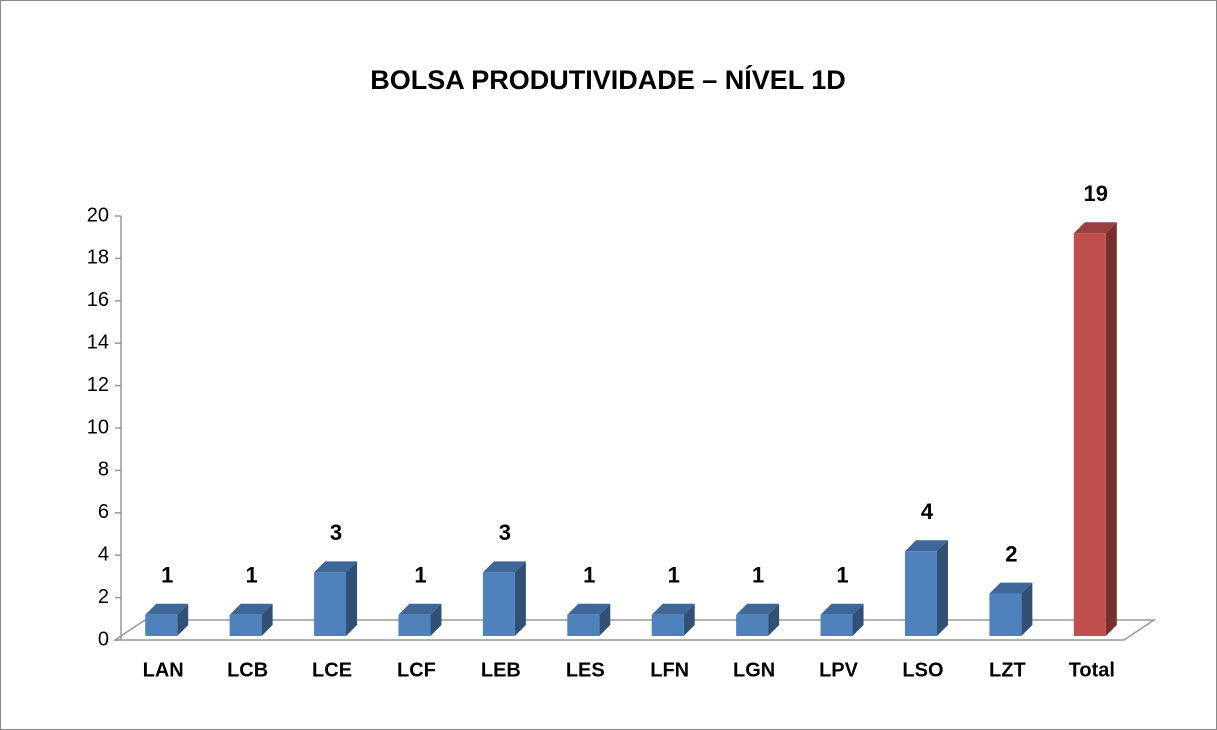  Describe the element at coordinates (1007, 670) in the screenshot. I see `x-tick-label: LZT` at that location.